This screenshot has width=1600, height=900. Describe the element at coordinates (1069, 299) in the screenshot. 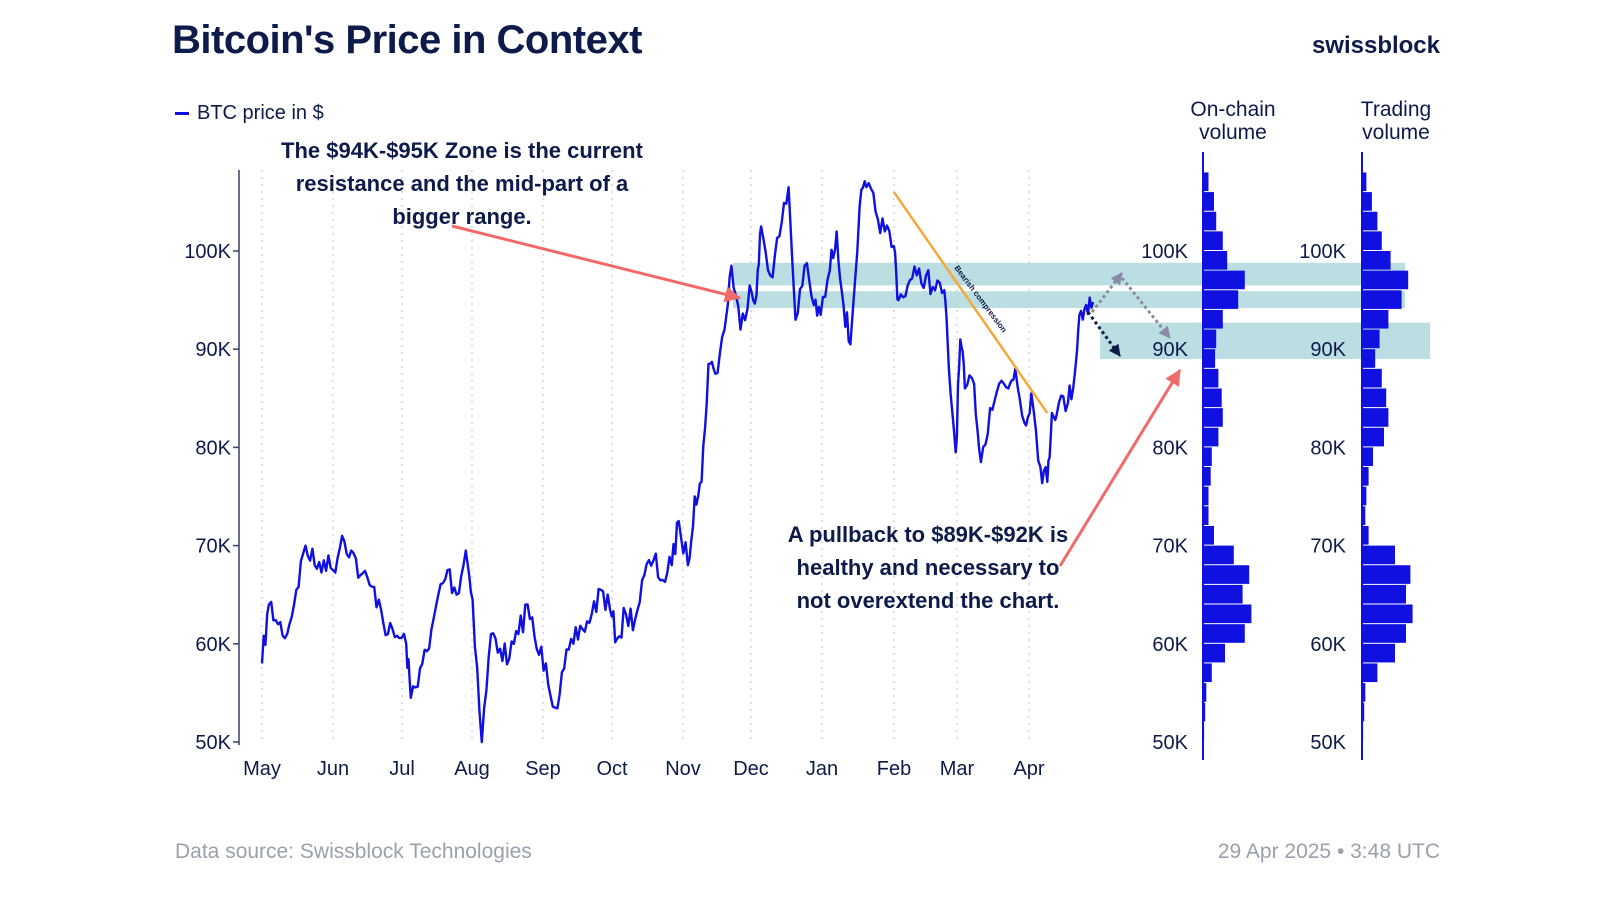

I see `zone-resistance-lower` at that location.